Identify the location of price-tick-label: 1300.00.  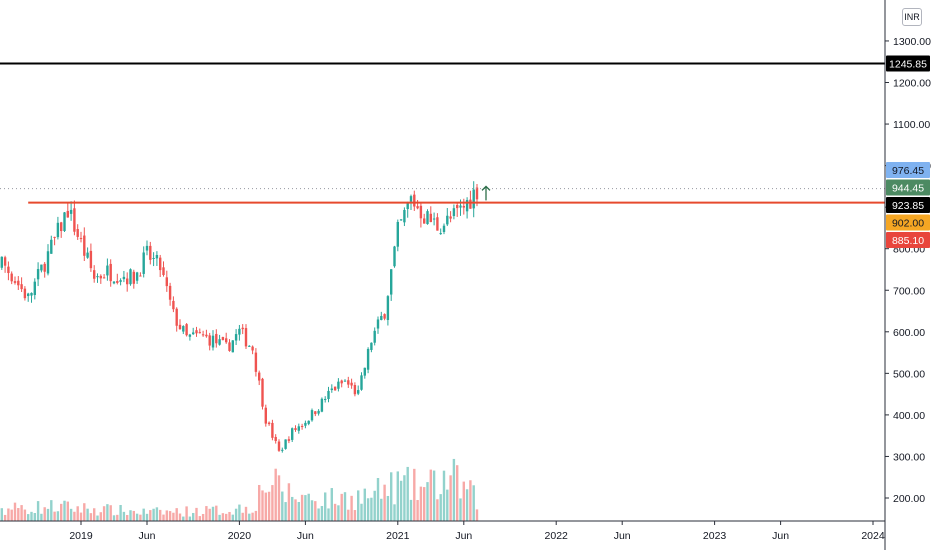
(912, 42).